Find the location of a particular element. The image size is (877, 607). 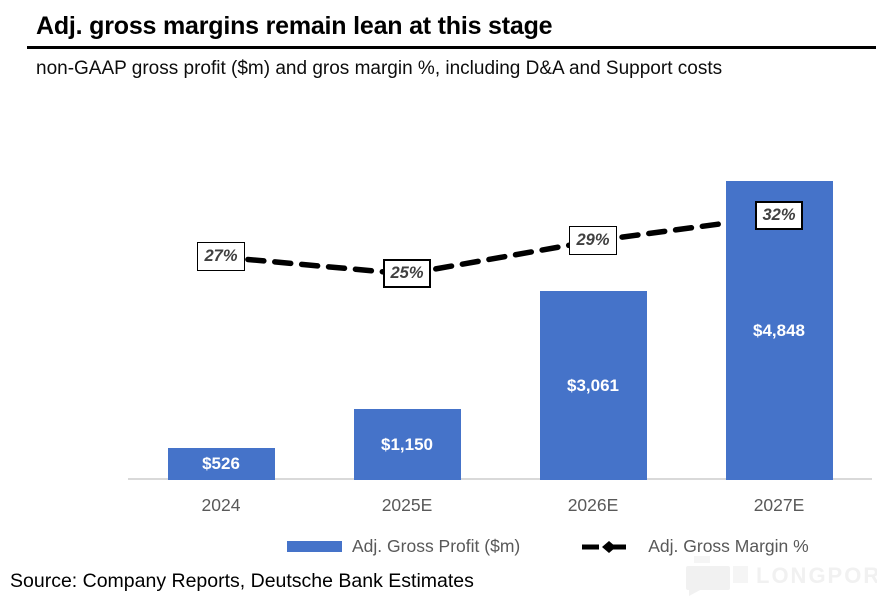

margin-point-label: 27% is located at coordinates (221, 256).